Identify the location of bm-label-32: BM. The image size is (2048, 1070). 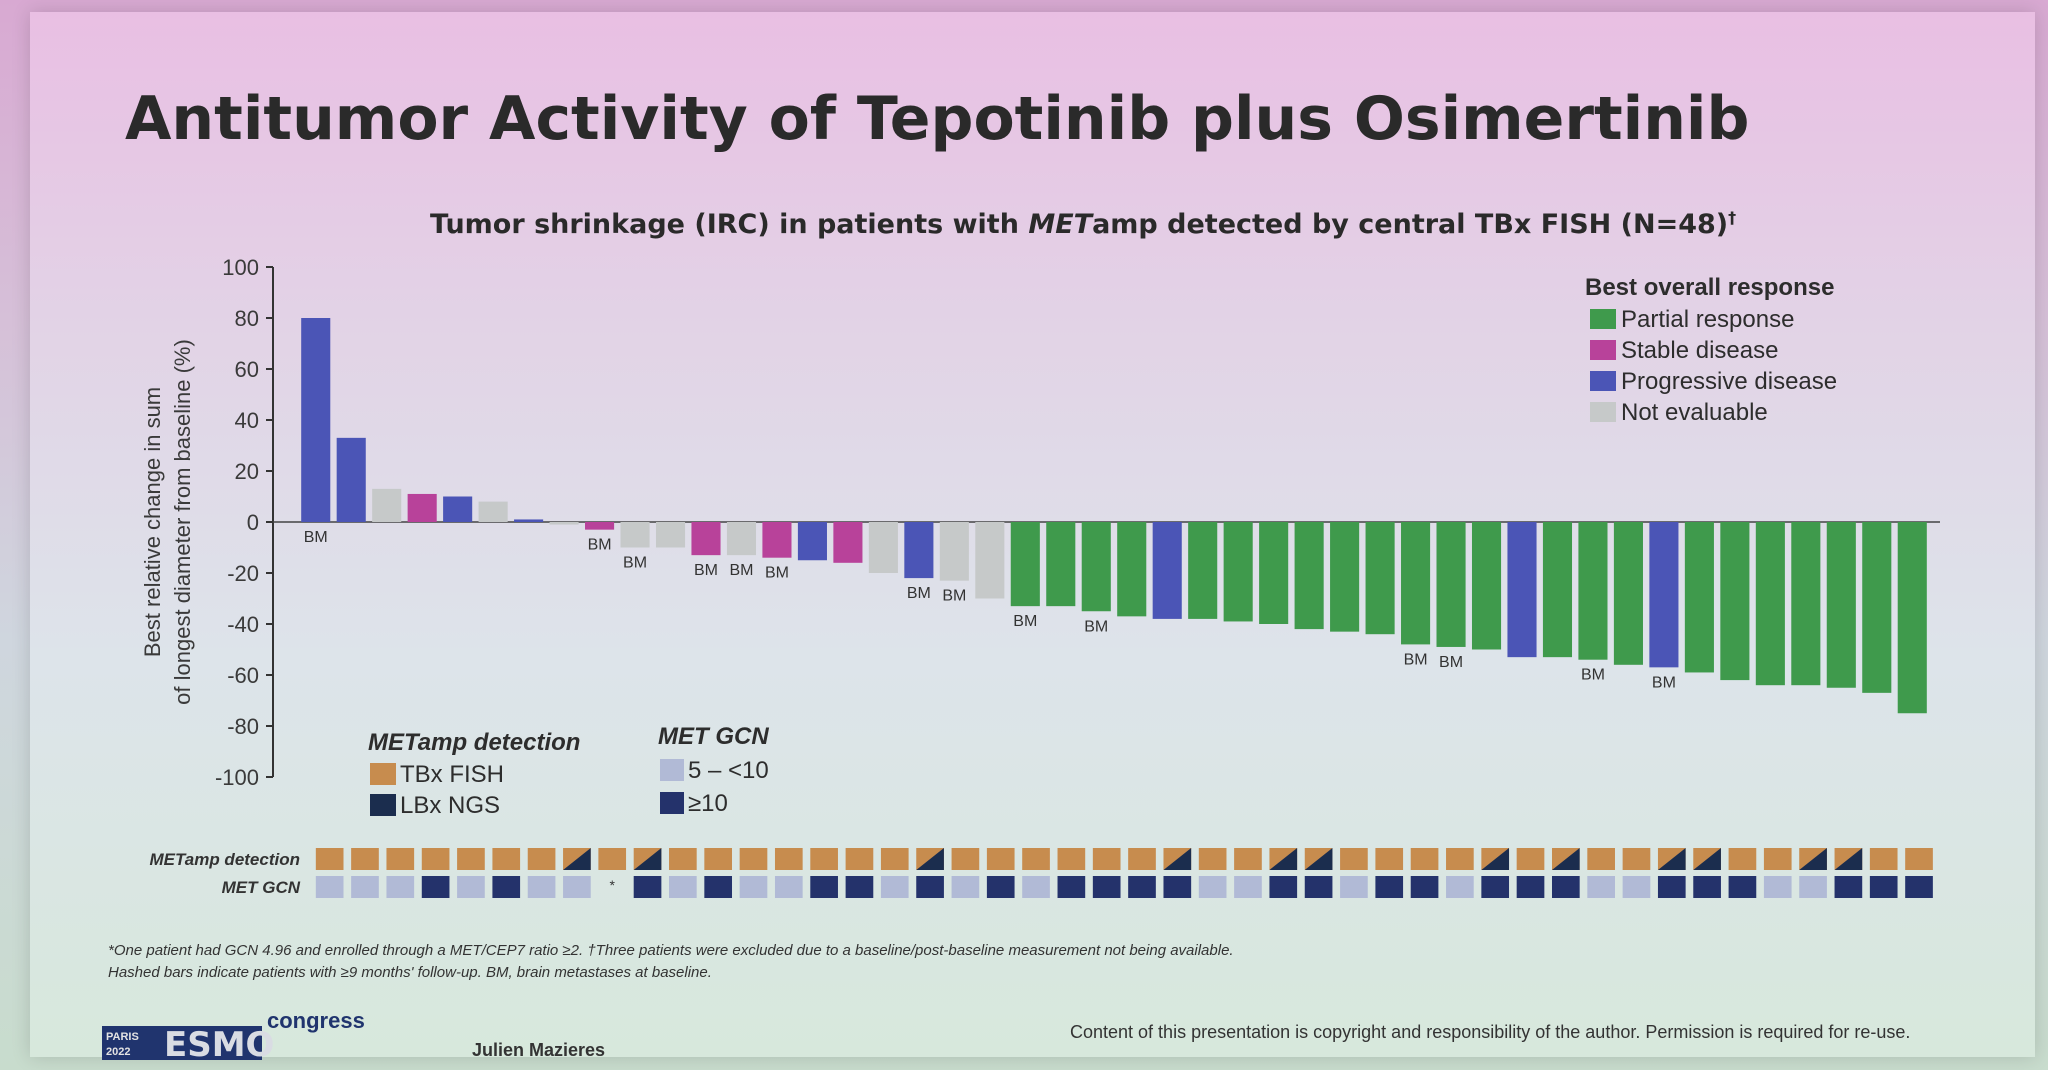
(1416, 659).